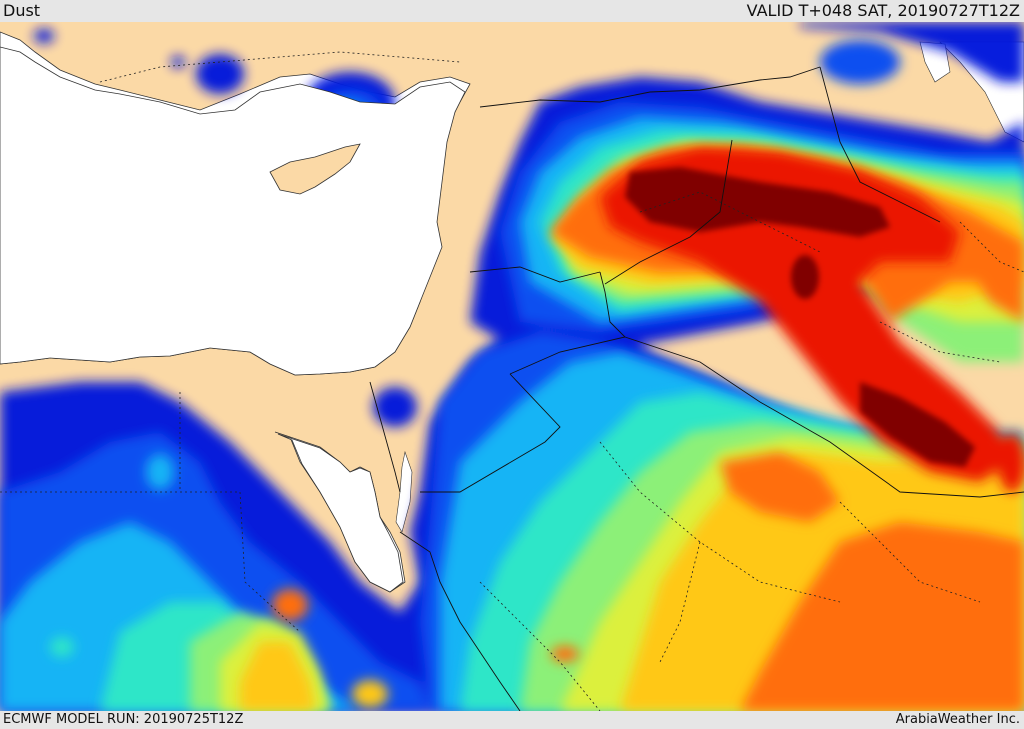 This screenshot has height=729, width=1024. I want to click on model-run-label: ECMWF MODEL RUN: 20190725T12Z, so click(123, 719).